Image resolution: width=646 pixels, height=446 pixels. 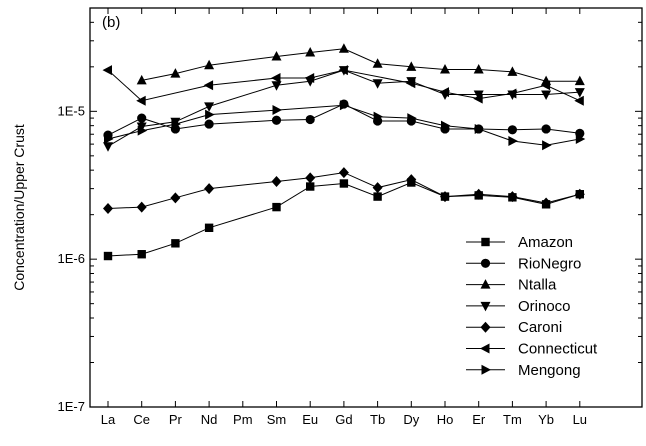 What do you see at coordinates (209, 419) in the screenshot?
I see `x-tick-label: Nd` at bounding box center [209, 419].